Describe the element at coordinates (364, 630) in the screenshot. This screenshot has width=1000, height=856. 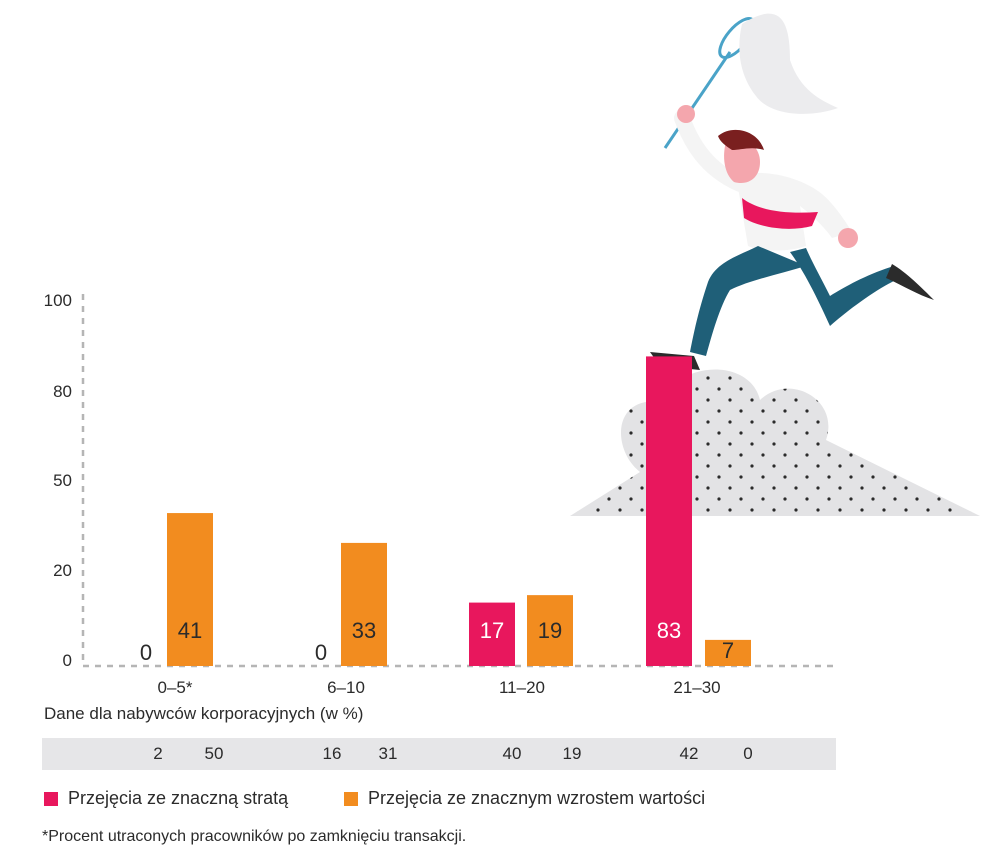
I see `bar-value-label: 33` at that location.